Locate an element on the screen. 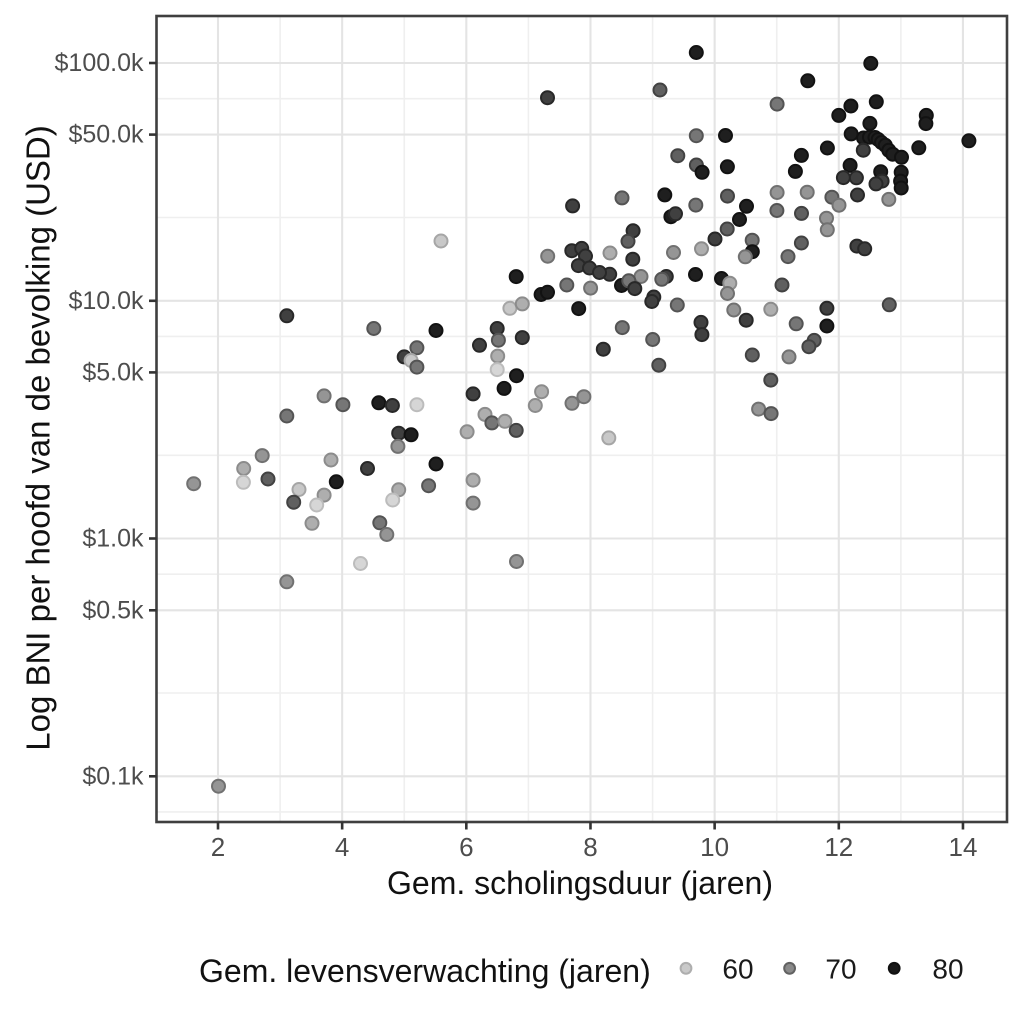  svg-text: 2 is located at coordinates (218, 847).